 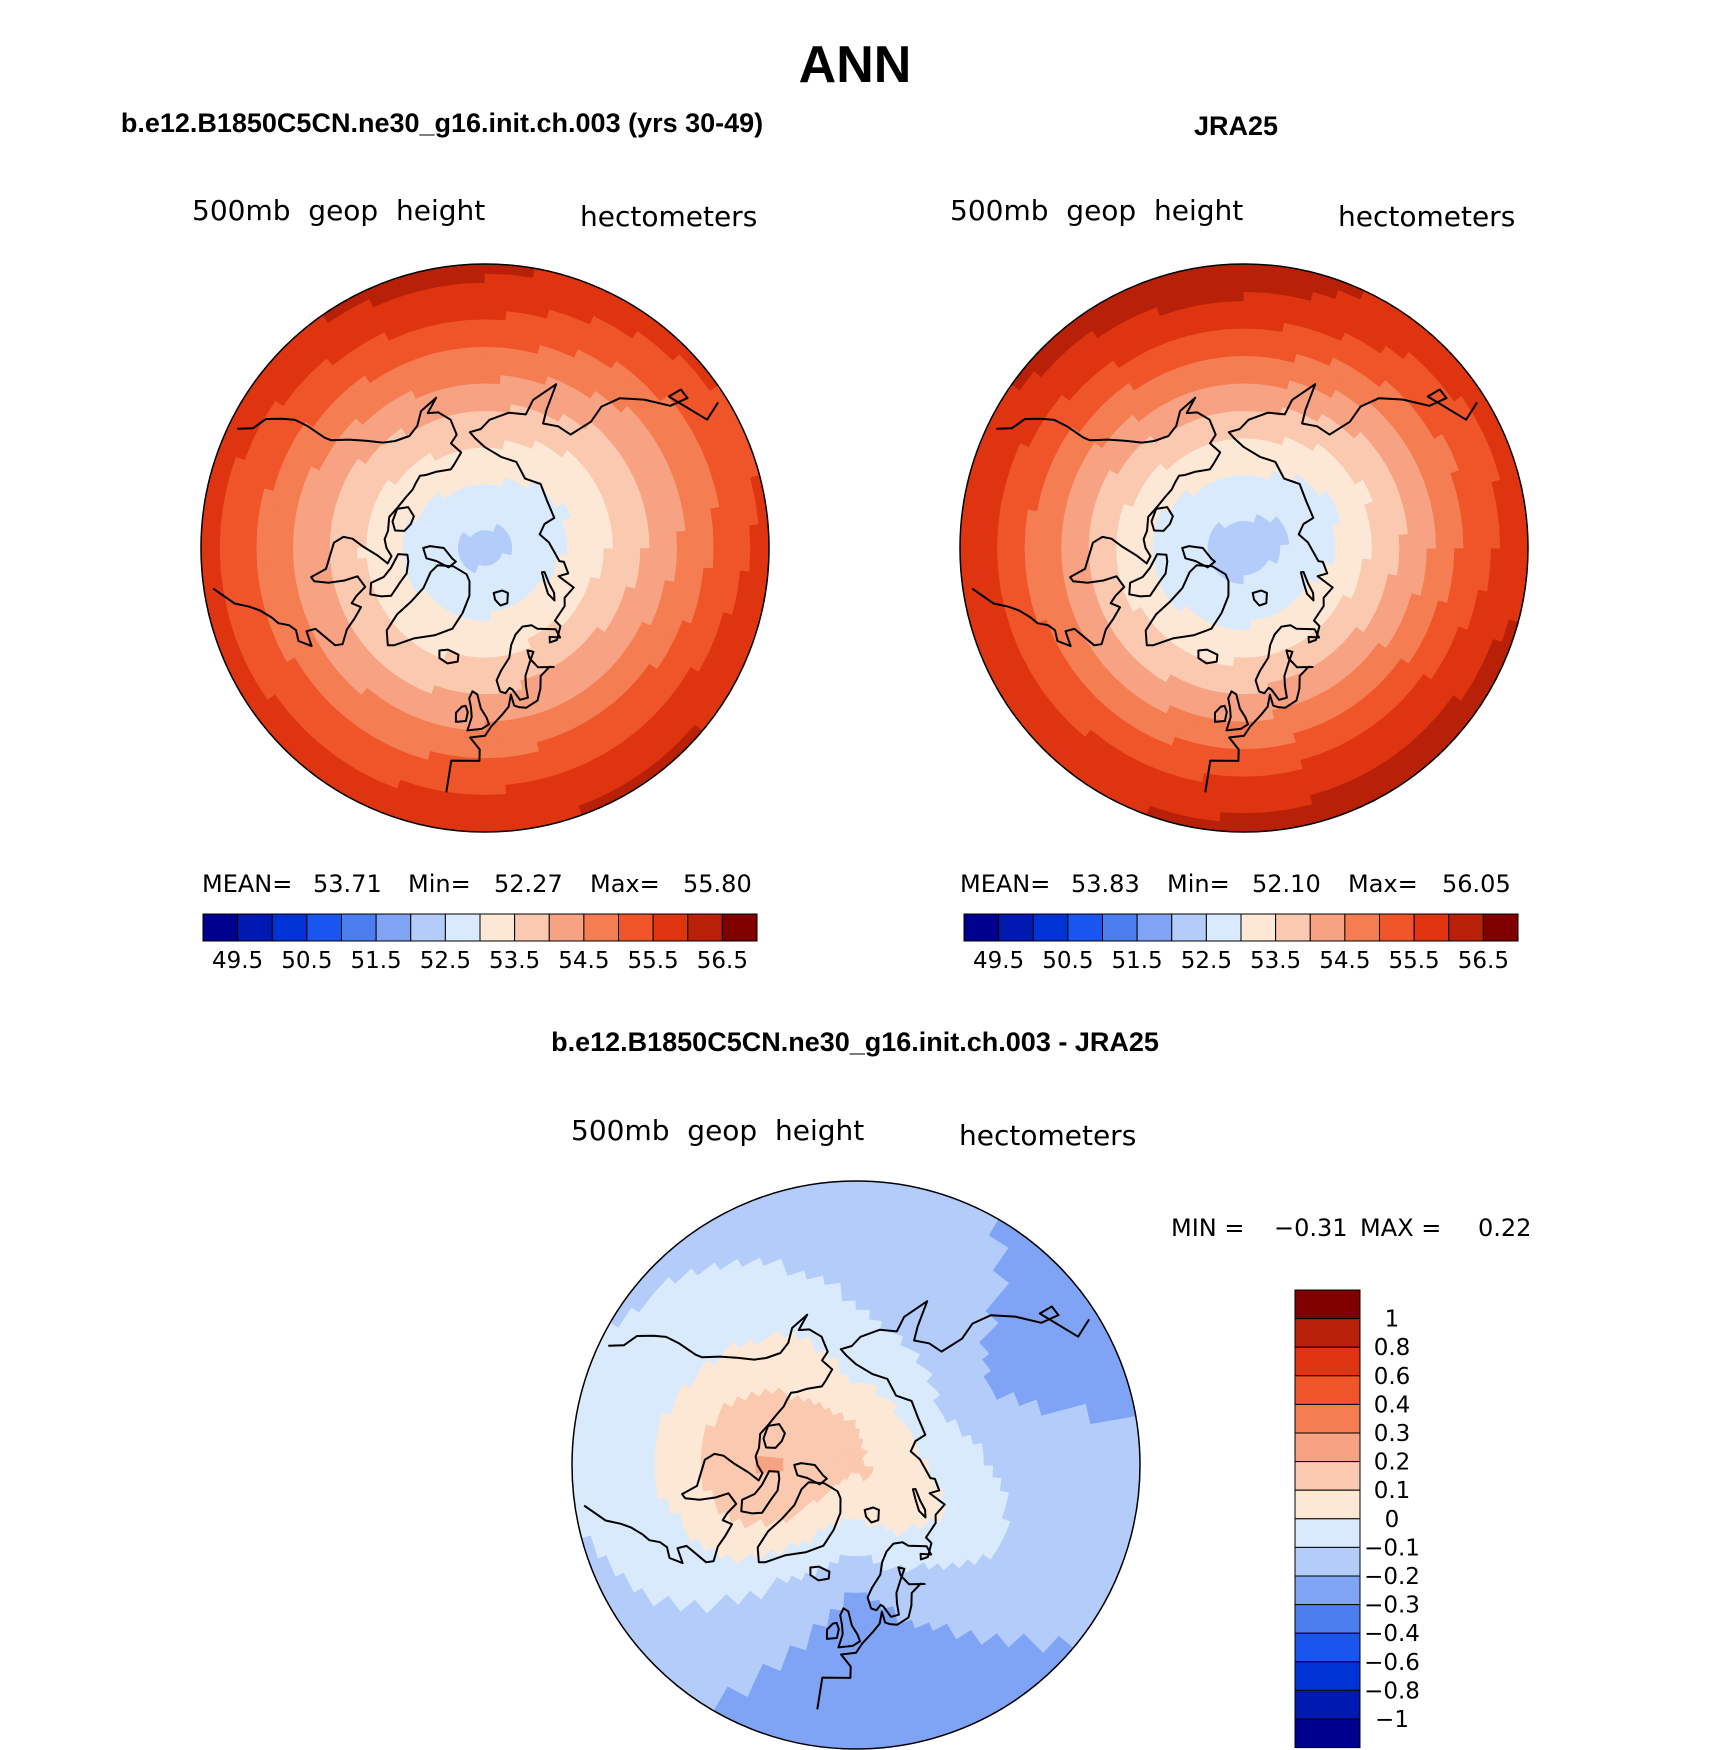 I want to click on obs-panel-title: JRA25, so click(x=1236, y=126).